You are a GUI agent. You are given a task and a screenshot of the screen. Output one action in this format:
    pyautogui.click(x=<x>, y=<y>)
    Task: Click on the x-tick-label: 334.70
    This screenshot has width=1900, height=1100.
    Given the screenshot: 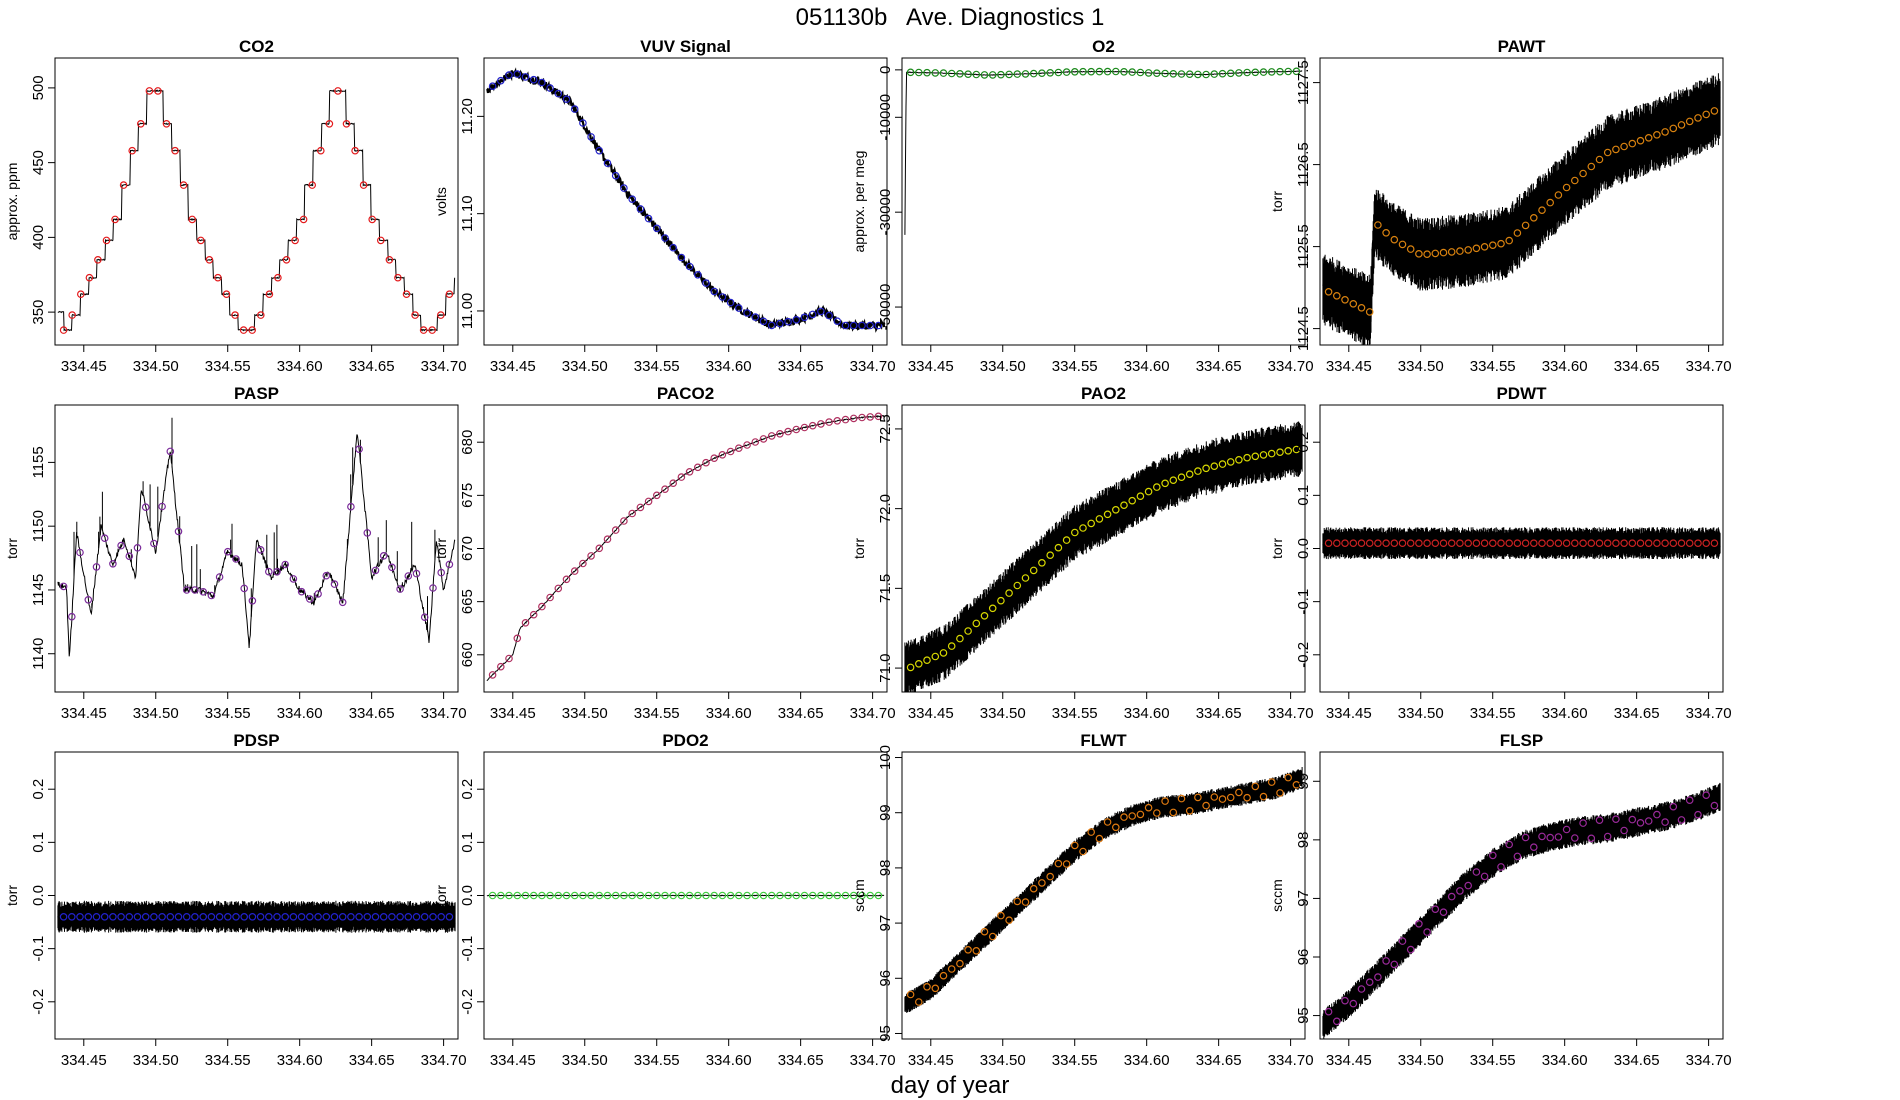 What is the action you would take?
    pyautogui.click(x=1291, y=713)
    